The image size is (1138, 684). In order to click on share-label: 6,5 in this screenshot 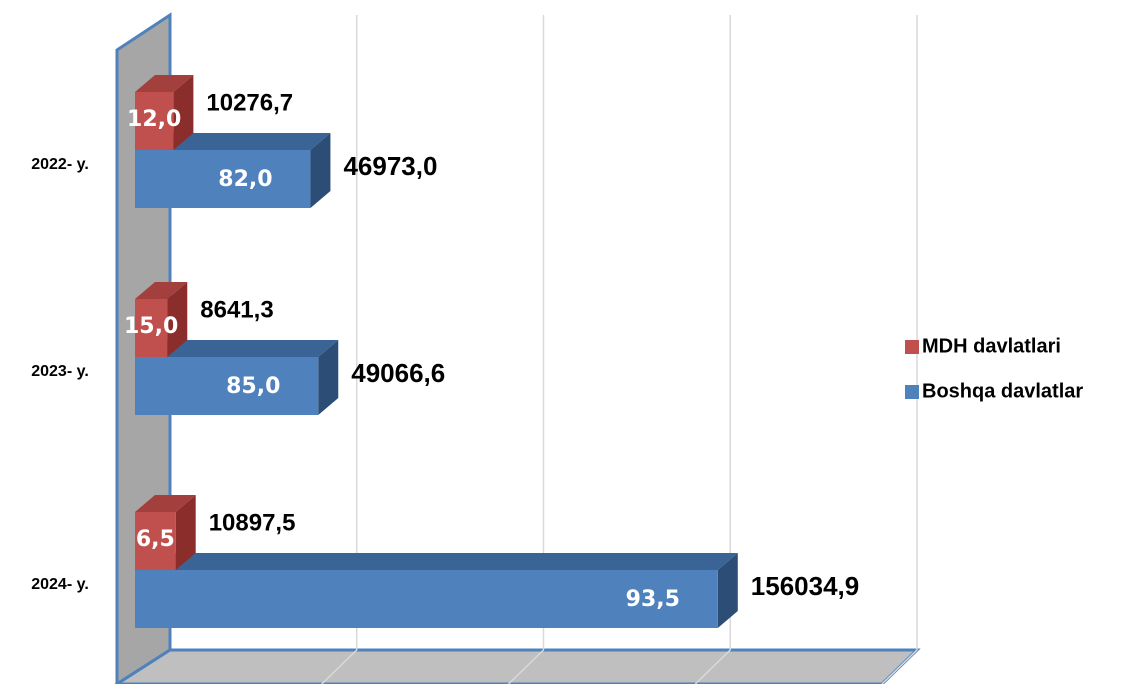, I will do `click(155, 539)`.